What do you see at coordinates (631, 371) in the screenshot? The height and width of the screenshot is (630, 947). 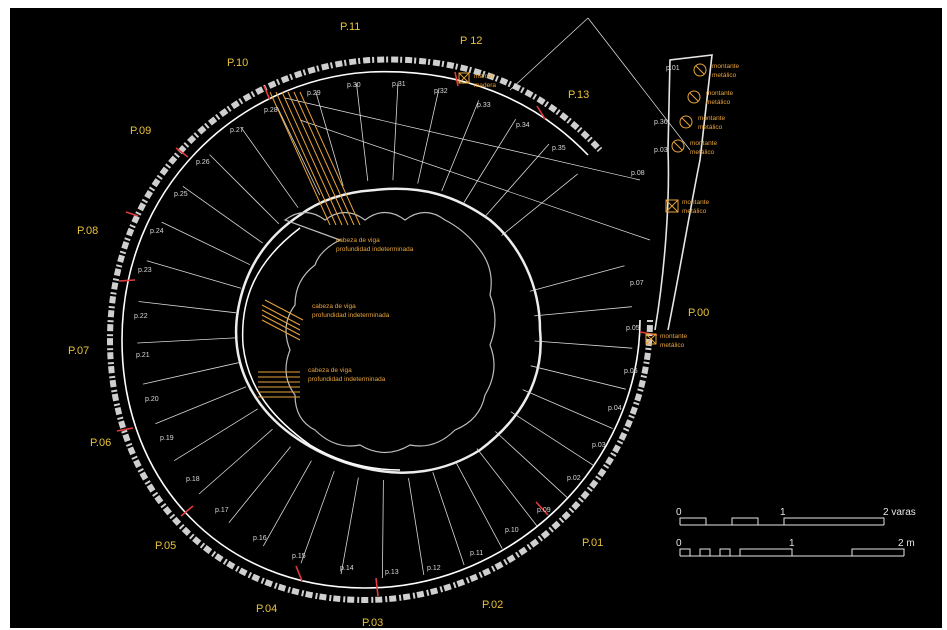 I see `step-label: p.06` at bounding box center [631, 371].